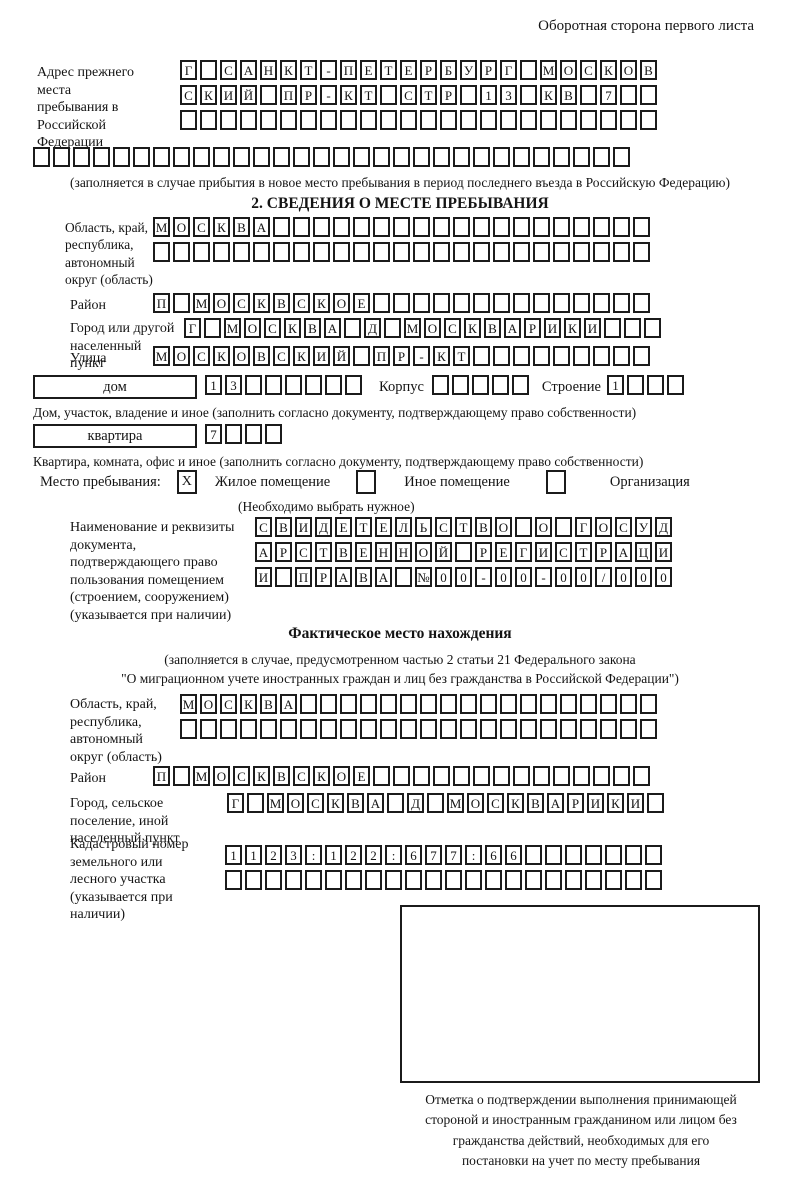 This screenshot has height=1180, width=800. I want to click on stay-checkbox-other, so click(366, 482).